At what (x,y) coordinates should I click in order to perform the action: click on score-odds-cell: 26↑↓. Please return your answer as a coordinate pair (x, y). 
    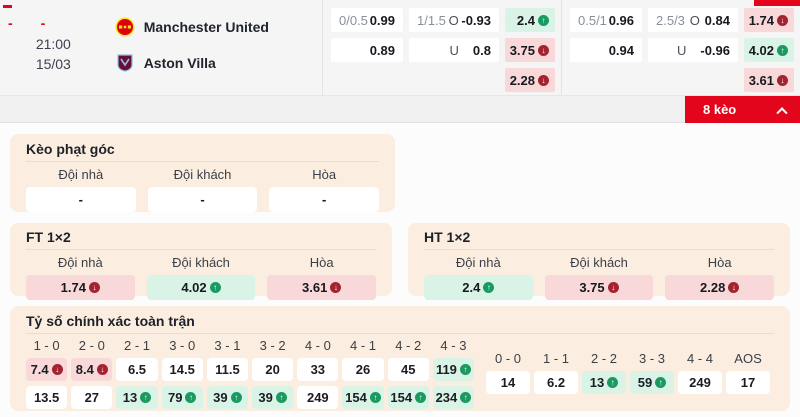
    Looking at the image, I should click on (363, 369).